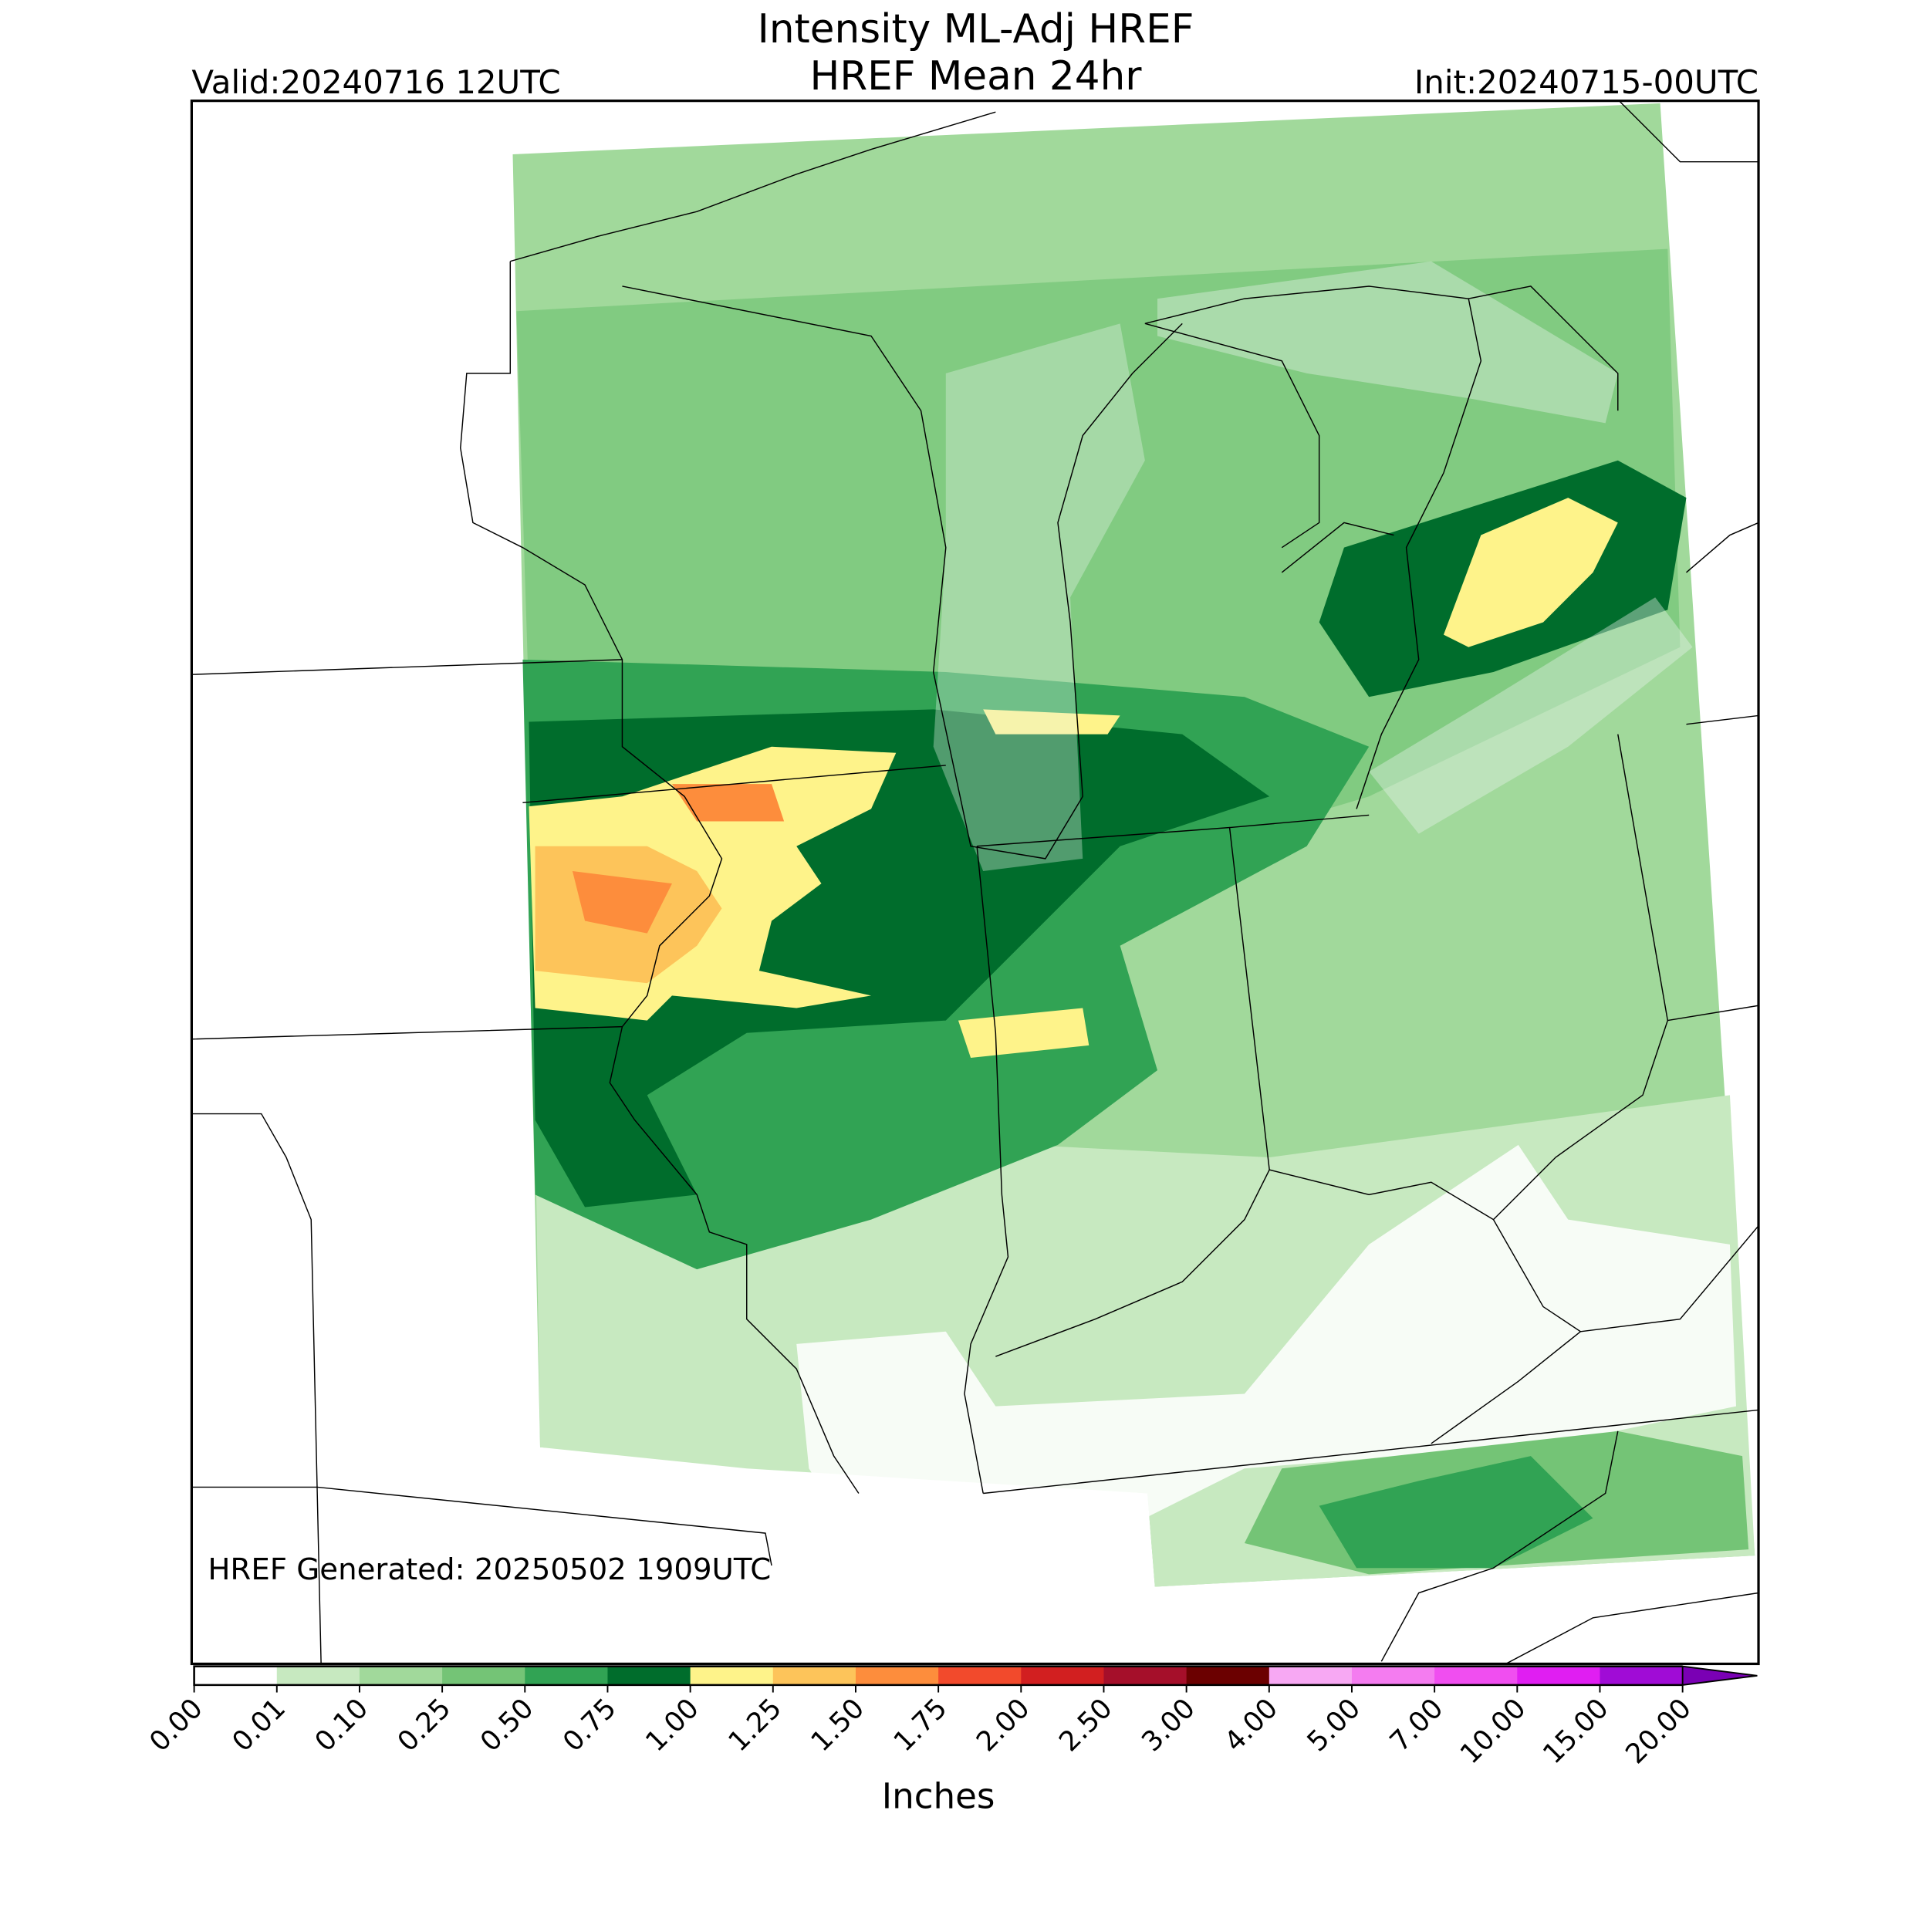 The image size is (1929, 1932). What do you see at coordinates (425, 1726) in the screenshot?
I see `colorbar-tick-label: 0.25` at bounding box center [425, 1726].